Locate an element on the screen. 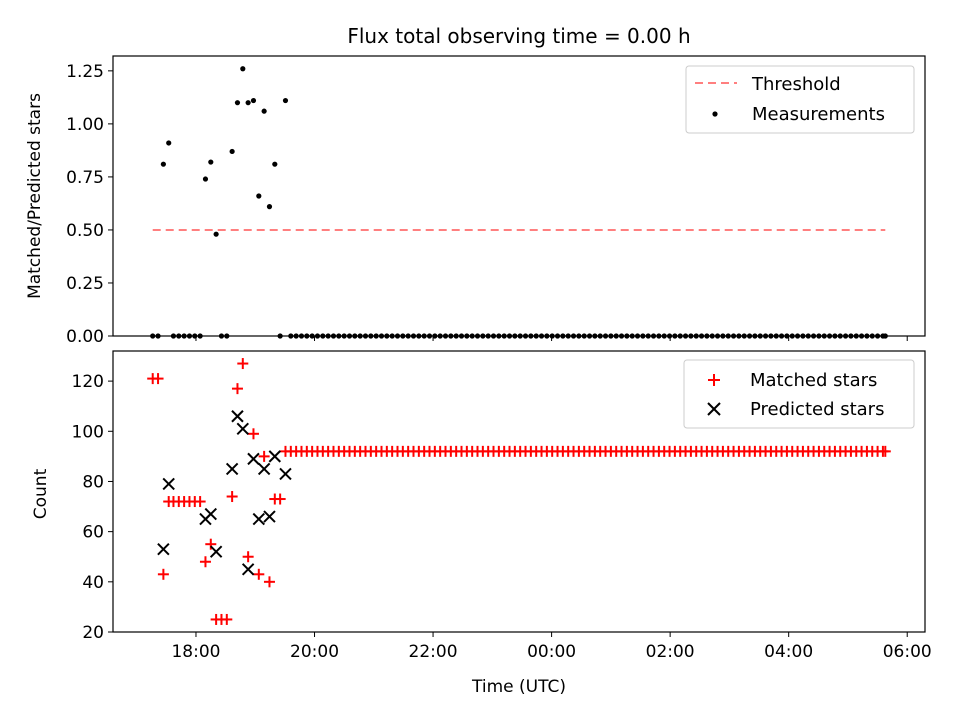  ratio-legend: Threshold Measurements is located at coordinates (800, 99).